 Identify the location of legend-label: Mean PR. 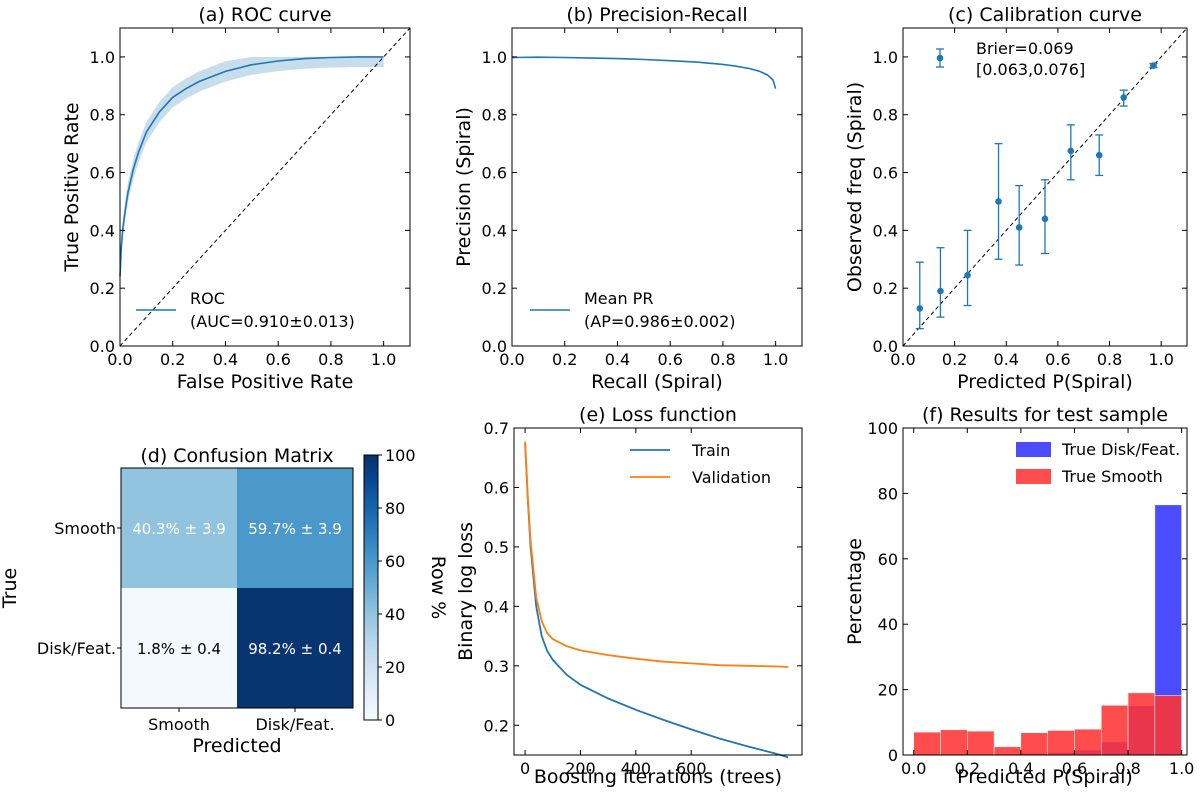
(618, 298).